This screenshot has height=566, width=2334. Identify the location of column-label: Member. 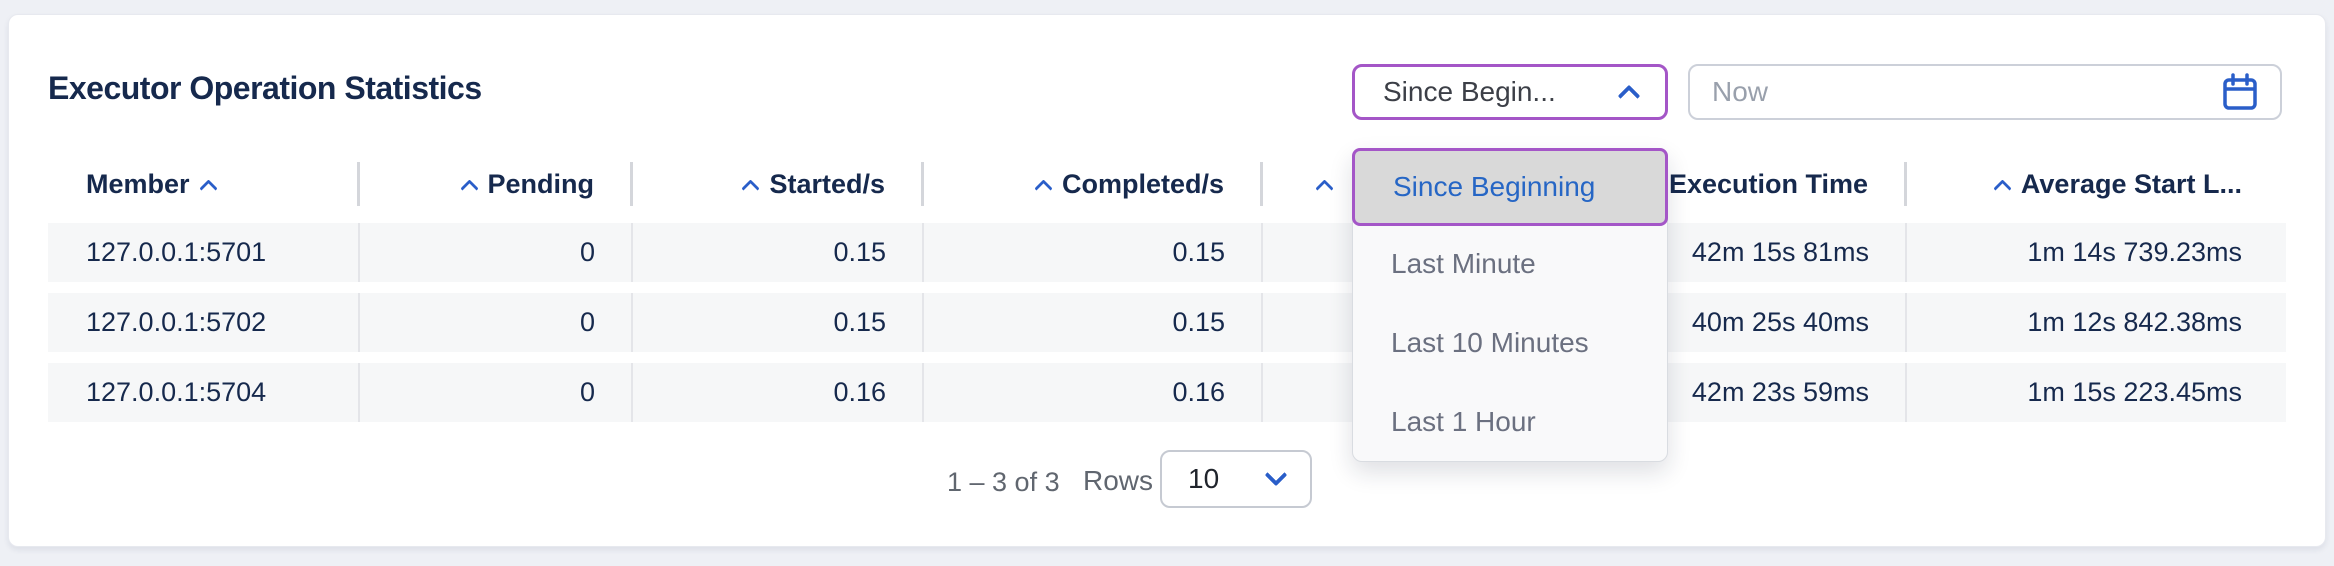
(138, 183).